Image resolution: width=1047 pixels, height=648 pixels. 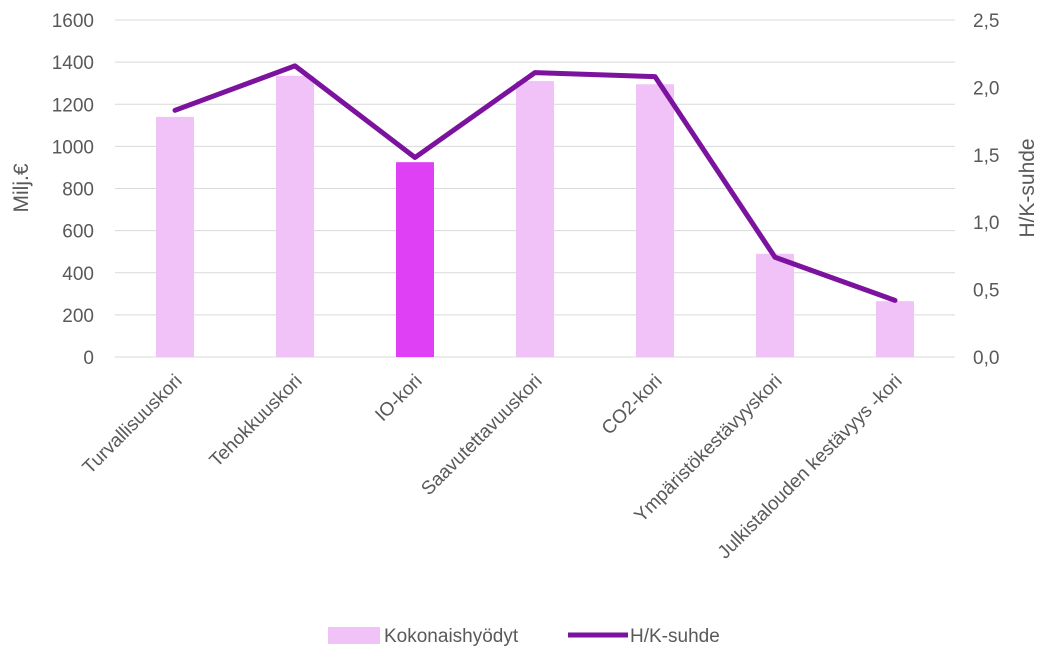 I want to click on legend-label-line: H/K-suhde, so click(x=675, y=636).